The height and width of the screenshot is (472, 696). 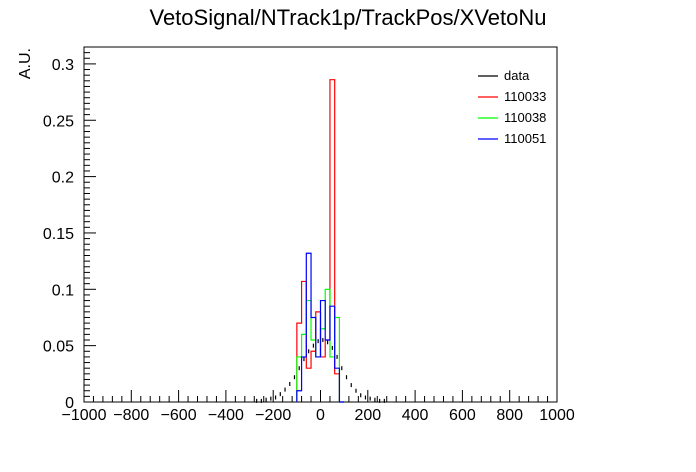 What do you see at coordinates (525, 117) in the screenshot?
I see `legend-label: 110038` at bounding box center [525, 117].